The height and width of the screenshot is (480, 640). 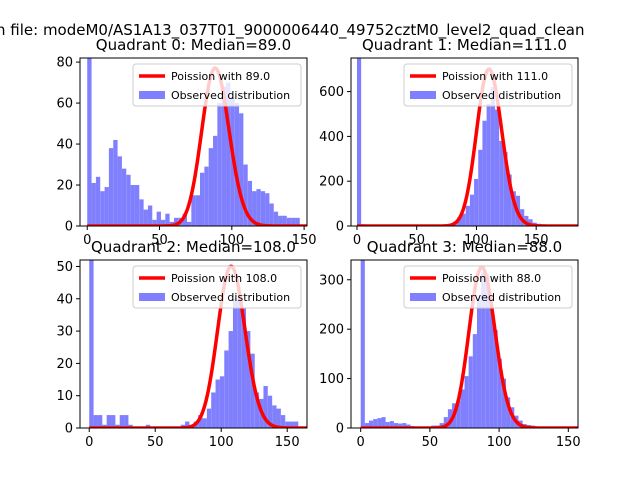 What do you see at coordinates (193, 45) in the screenshot?
I see `chart-title: Quadrant 0: Median=89.0` at bounding box center [193, 45].